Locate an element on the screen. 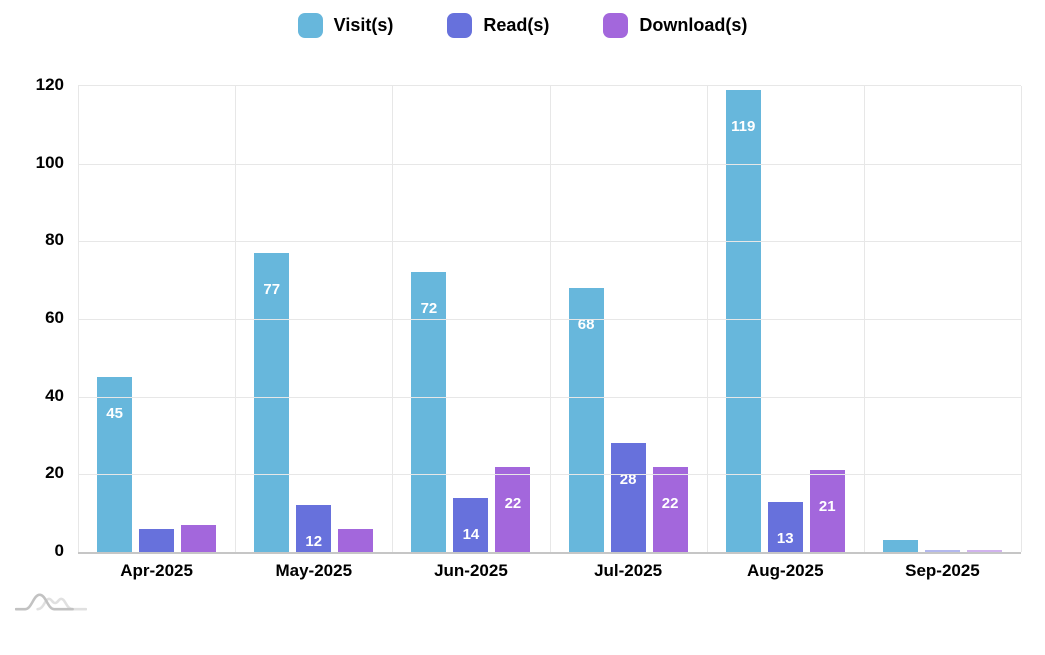 The image size is (1045, 655). y-axis-tick-label: 20 is located at coordinates (54, 473).